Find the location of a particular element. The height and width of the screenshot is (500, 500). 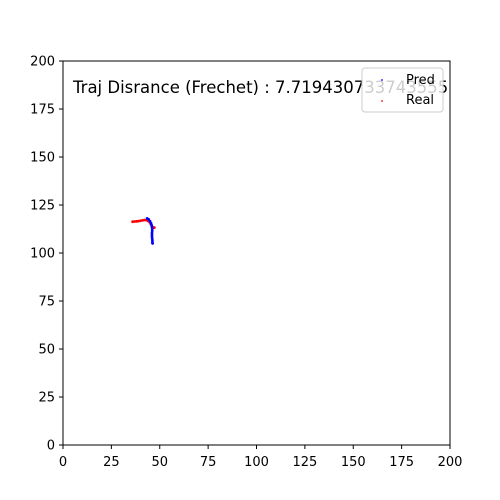

y-tick-label: 200 is located at coordinates (42, 62).